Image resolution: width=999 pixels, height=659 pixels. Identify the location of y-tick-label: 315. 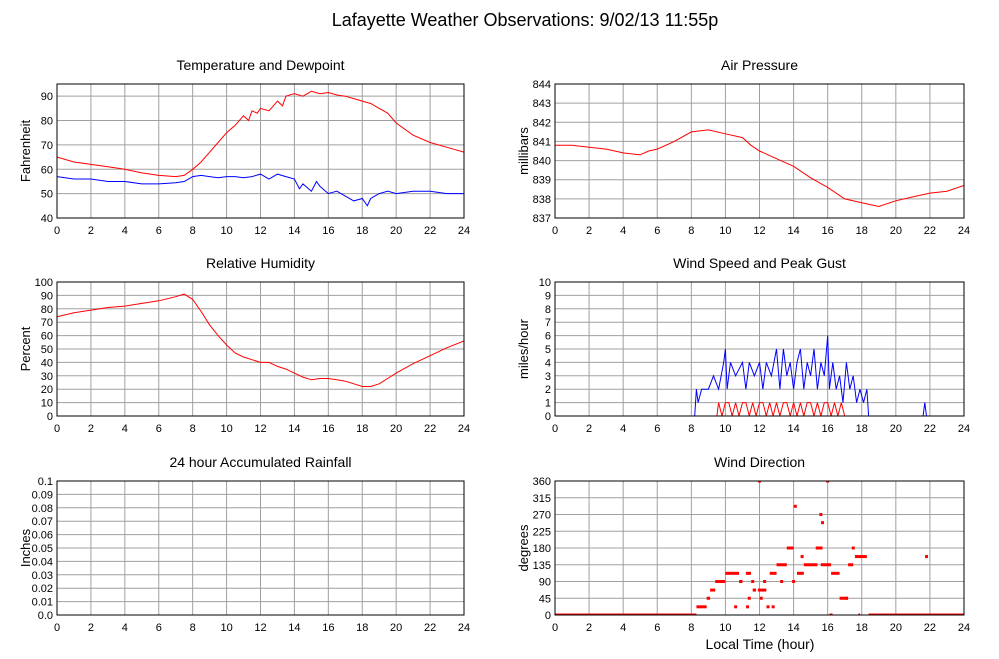
(542, 499).